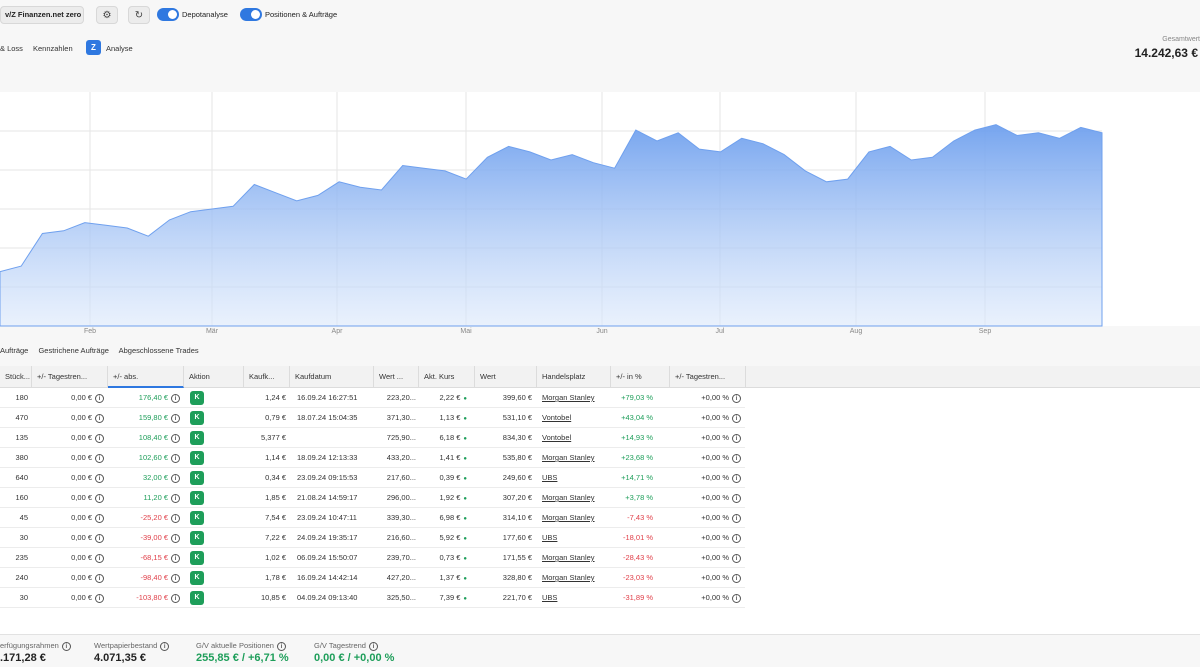  I want to click on settings-button: ⚙, so click(107, 15).